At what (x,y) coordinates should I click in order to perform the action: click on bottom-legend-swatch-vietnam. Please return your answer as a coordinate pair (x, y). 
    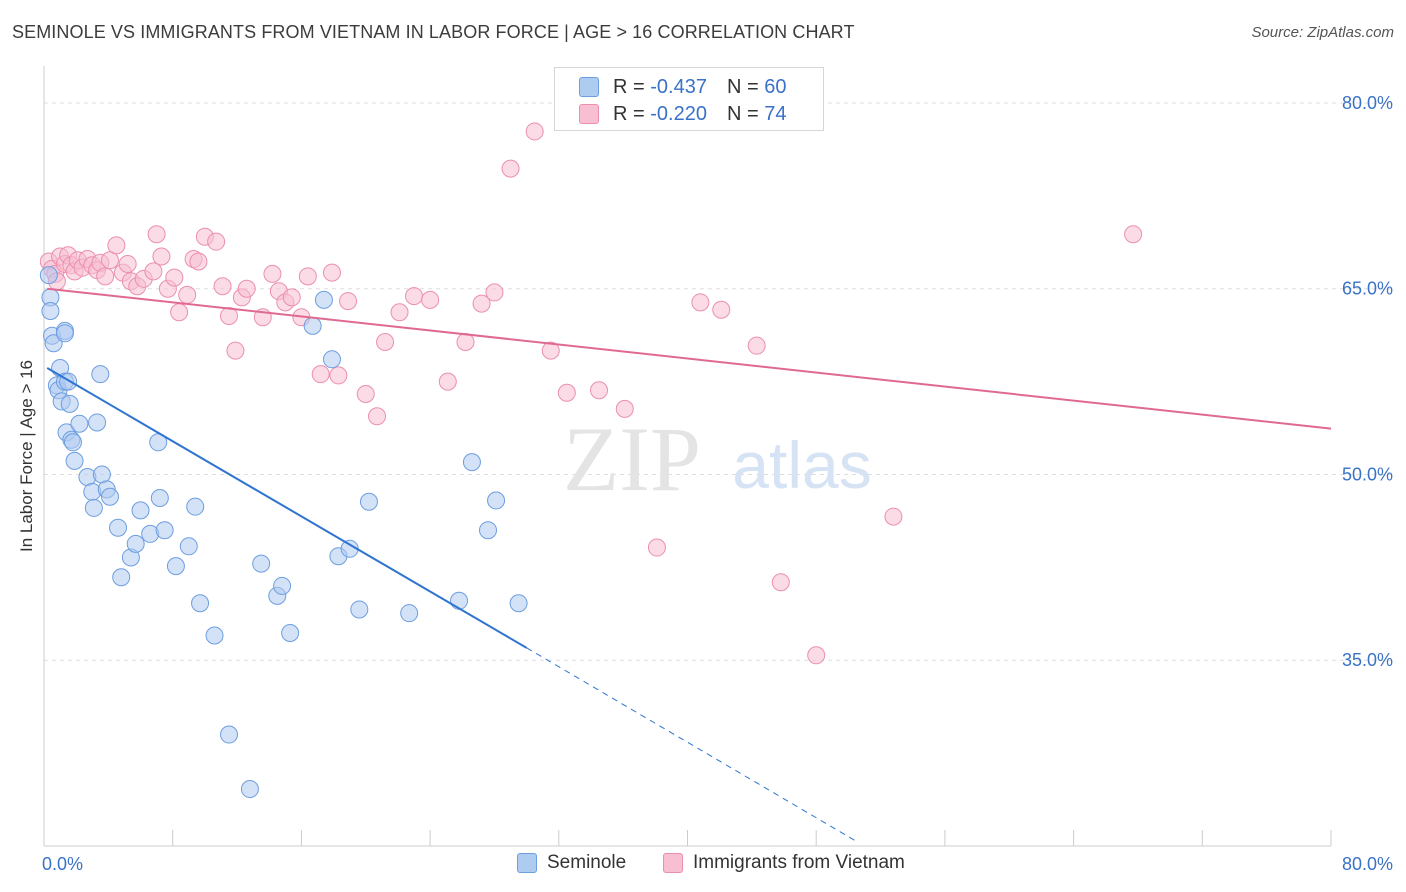
    Looking at the image, I should click on (673, 863).